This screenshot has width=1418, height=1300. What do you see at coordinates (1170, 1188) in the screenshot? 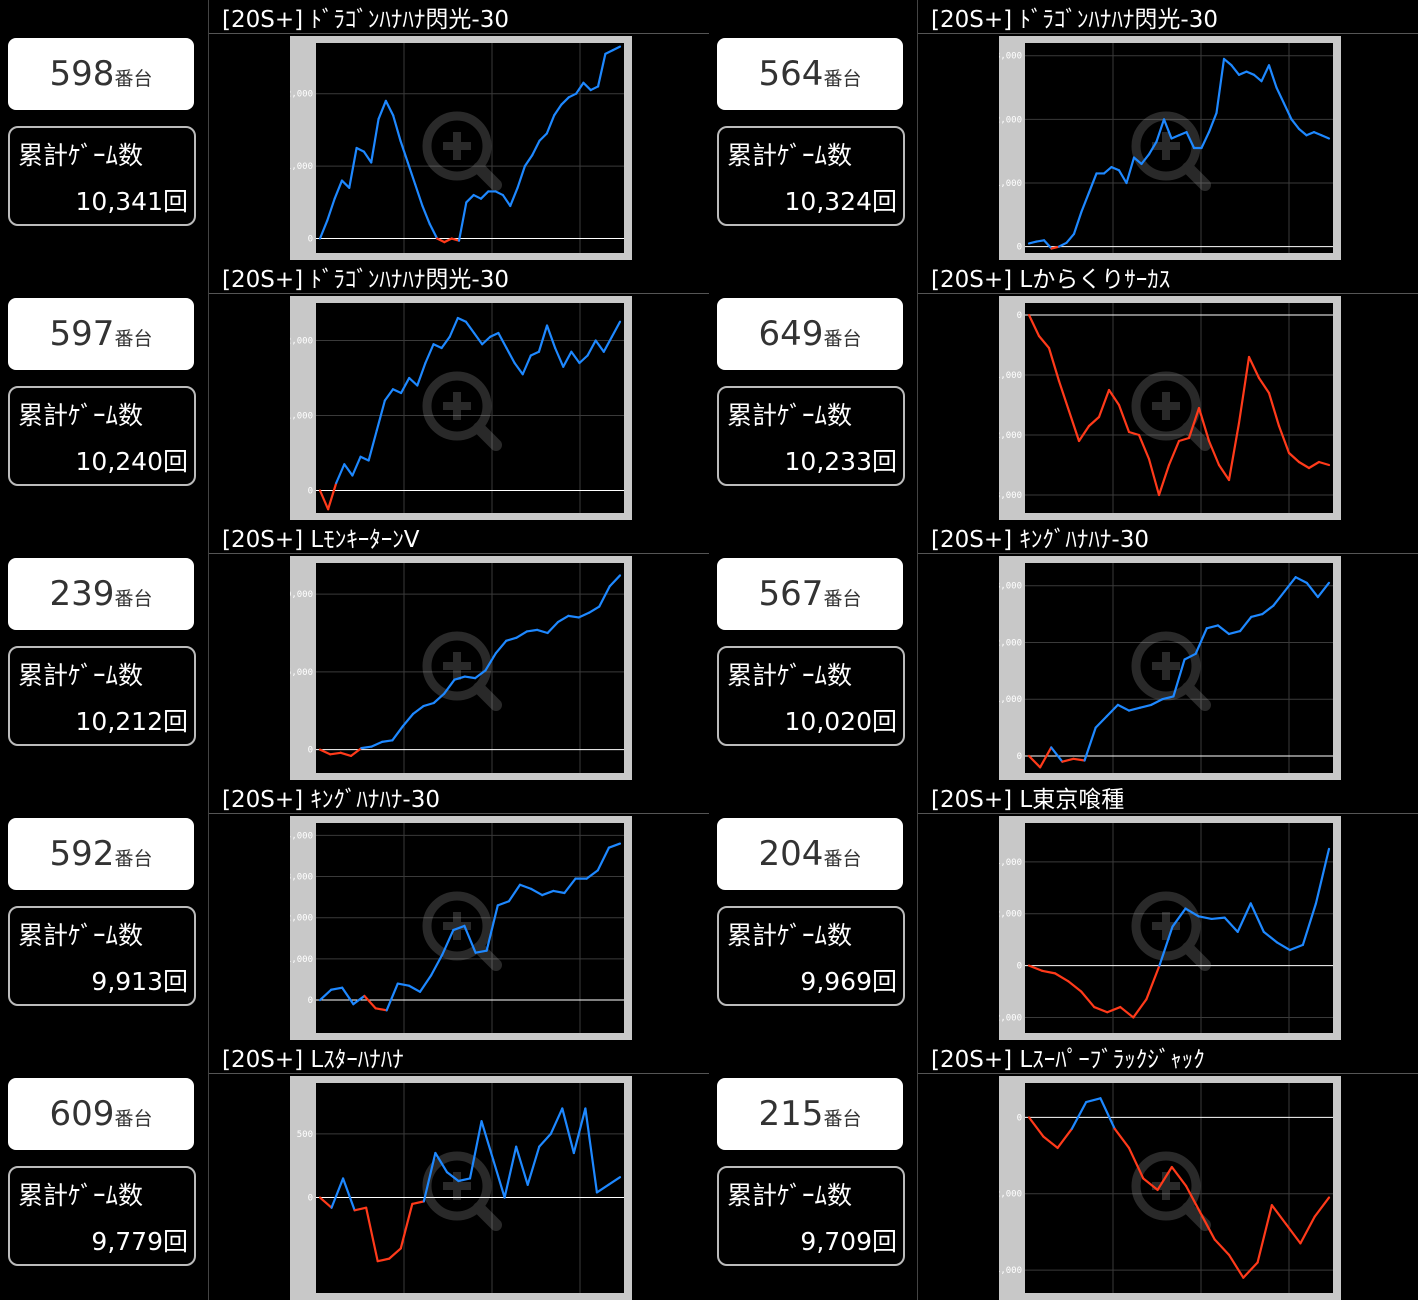
I see `slump-graph: 0 -2,000 -4,000` at bounding box center [1170, 1188].